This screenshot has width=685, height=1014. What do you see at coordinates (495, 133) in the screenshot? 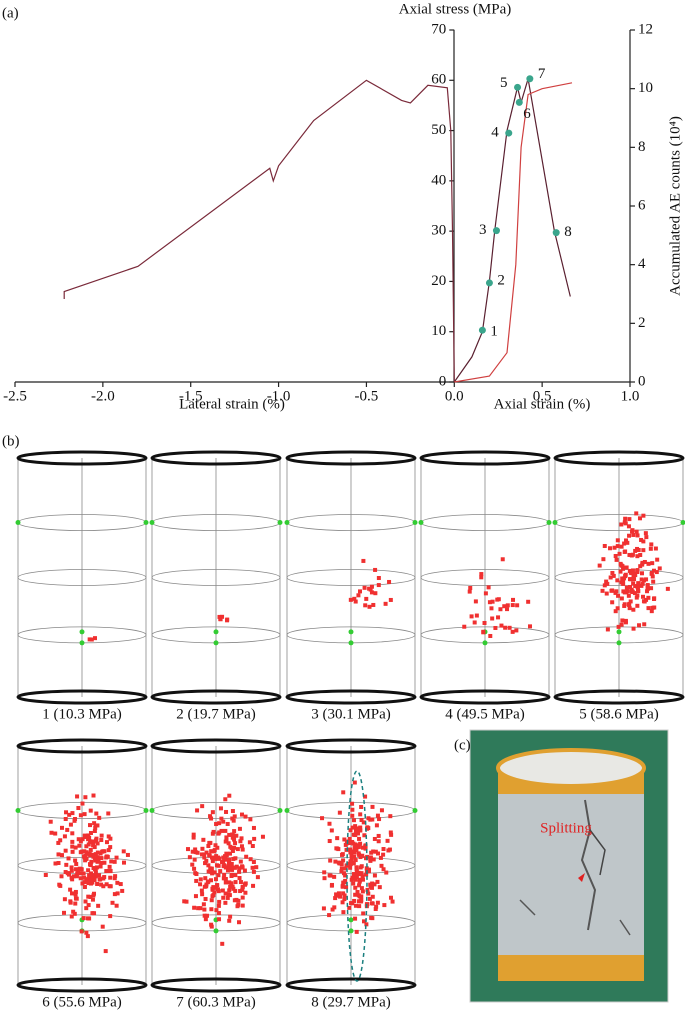
I see `point-label: 4` at bounding box center [495, 133].